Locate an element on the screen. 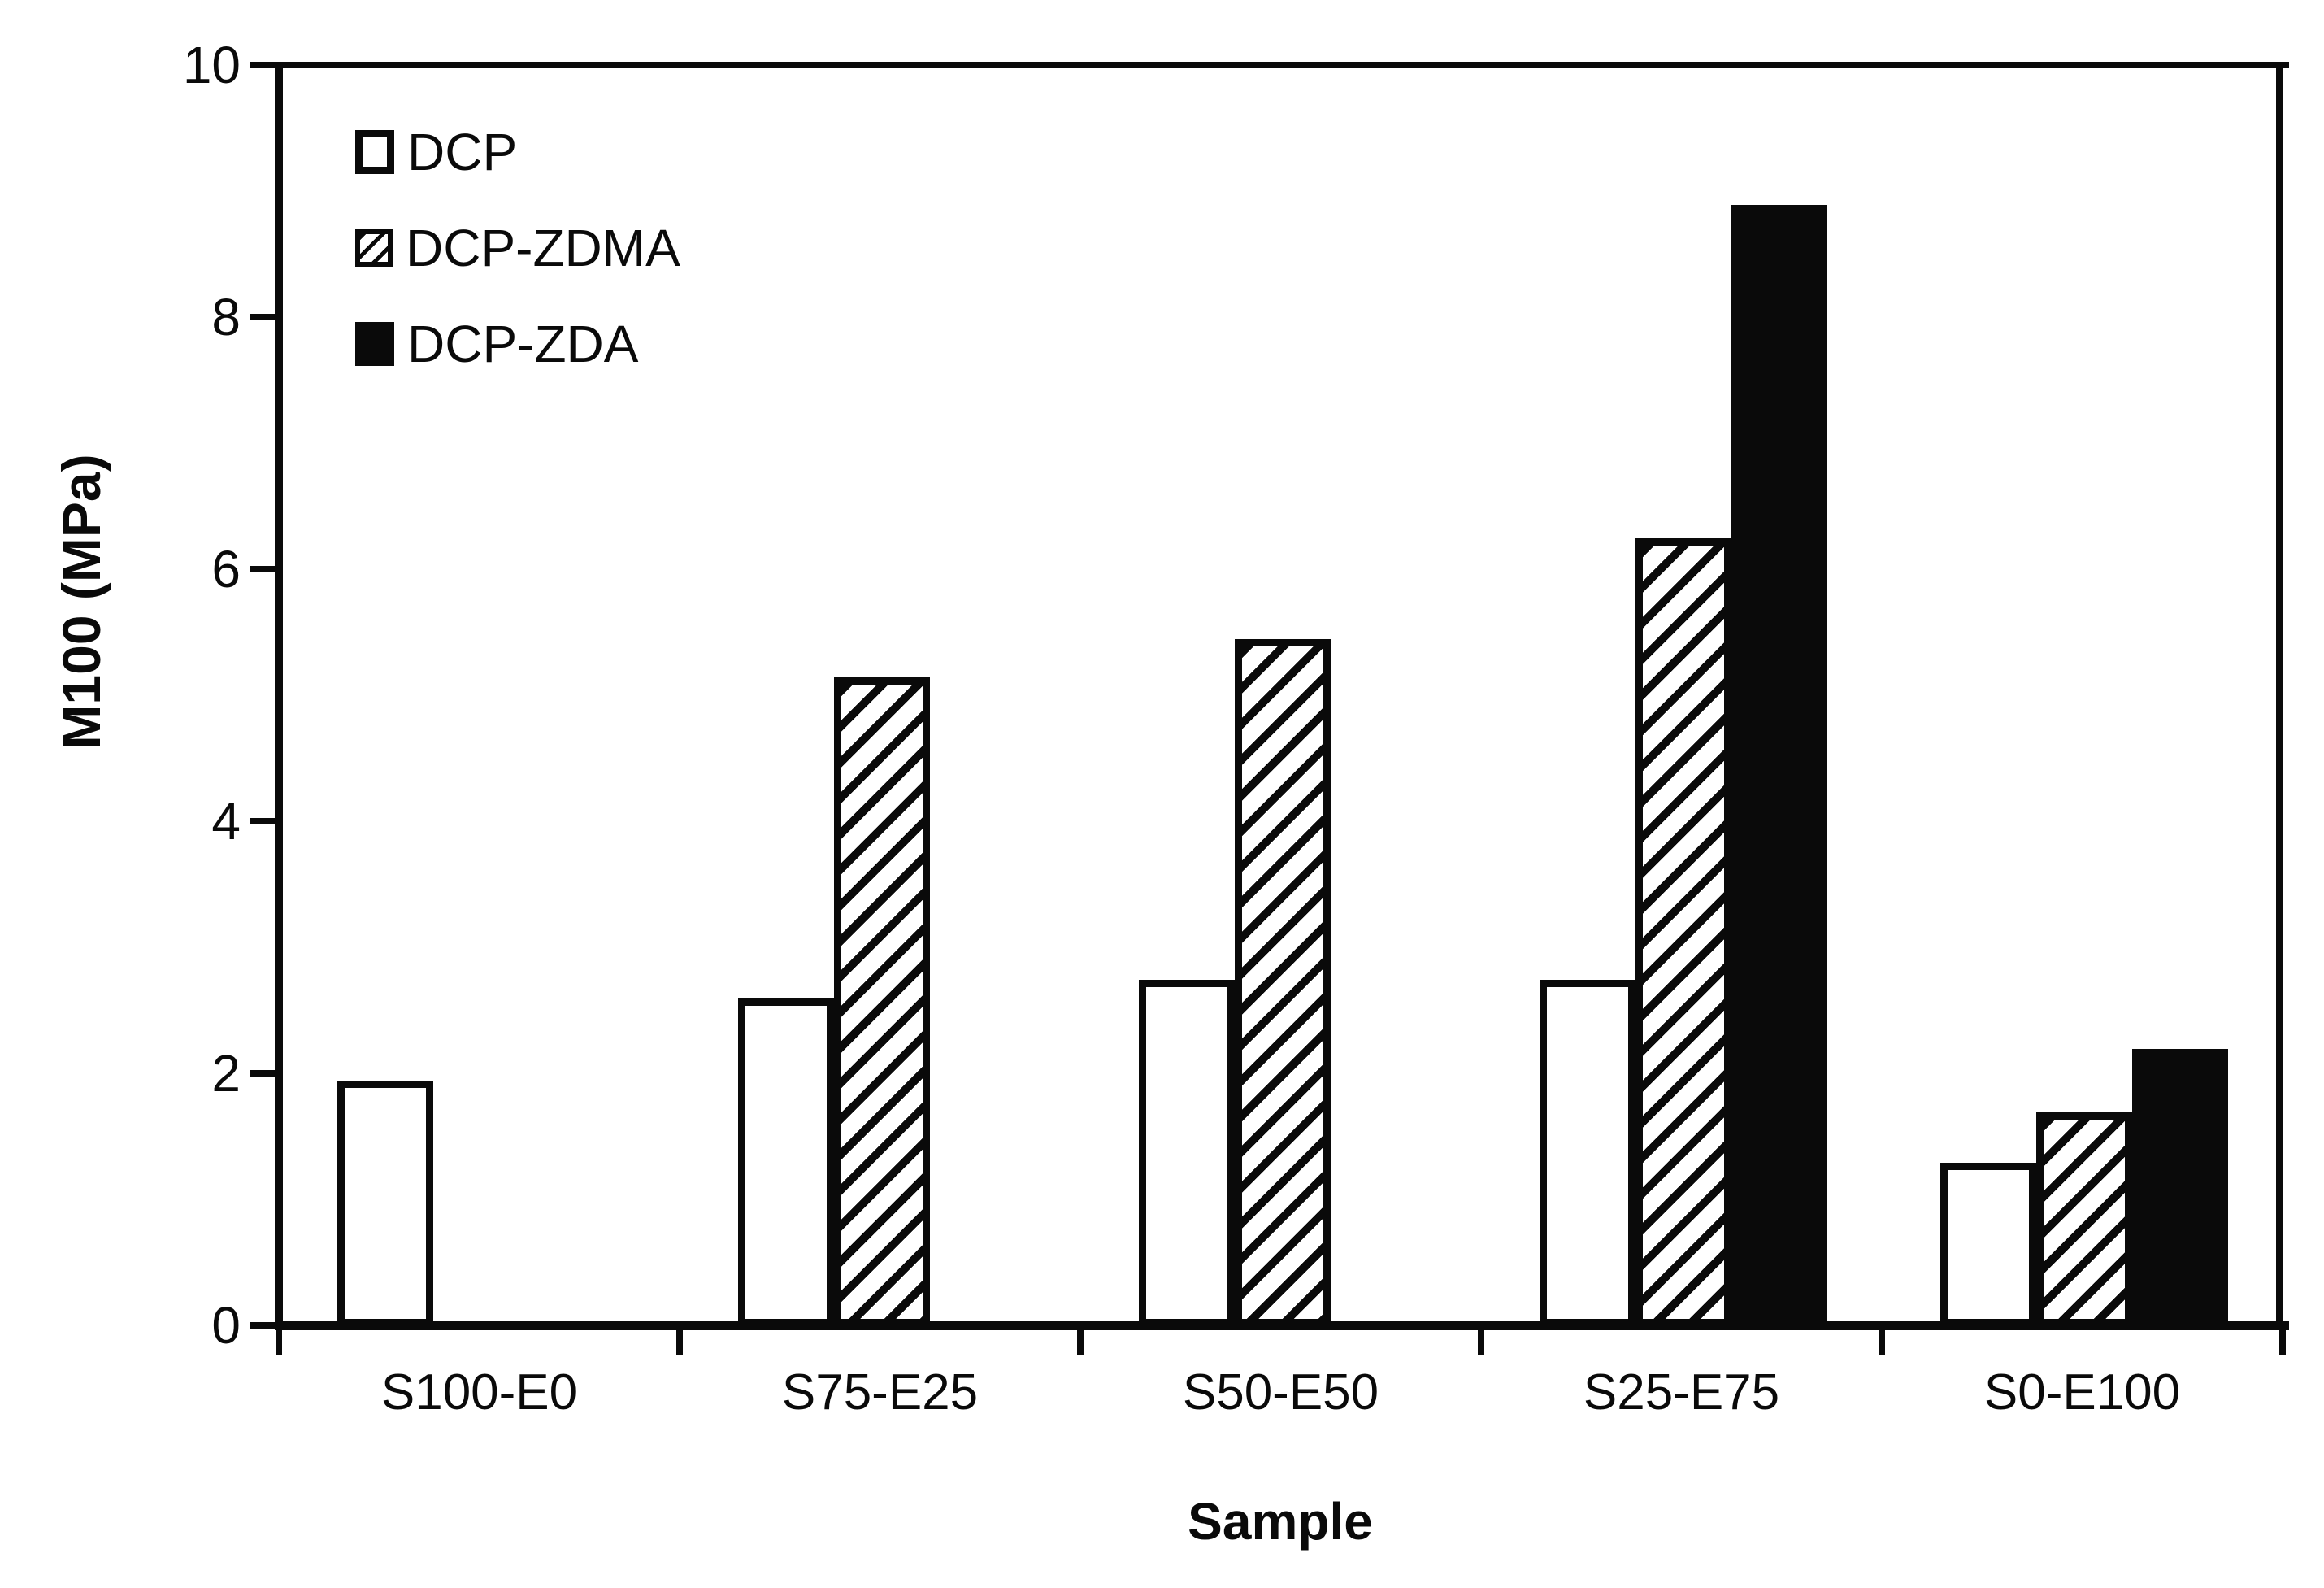 This screenshot has height=1588, width=2324. plot-top-border is located at coordinates (1282, 65).